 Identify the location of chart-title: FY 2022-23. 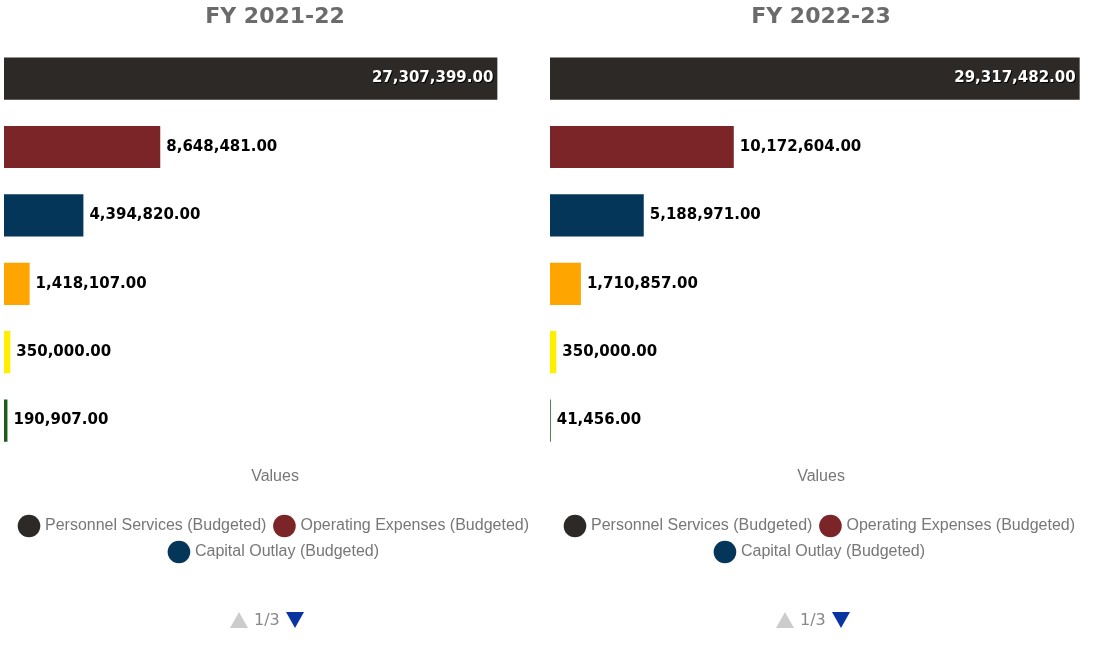
(821, 15).